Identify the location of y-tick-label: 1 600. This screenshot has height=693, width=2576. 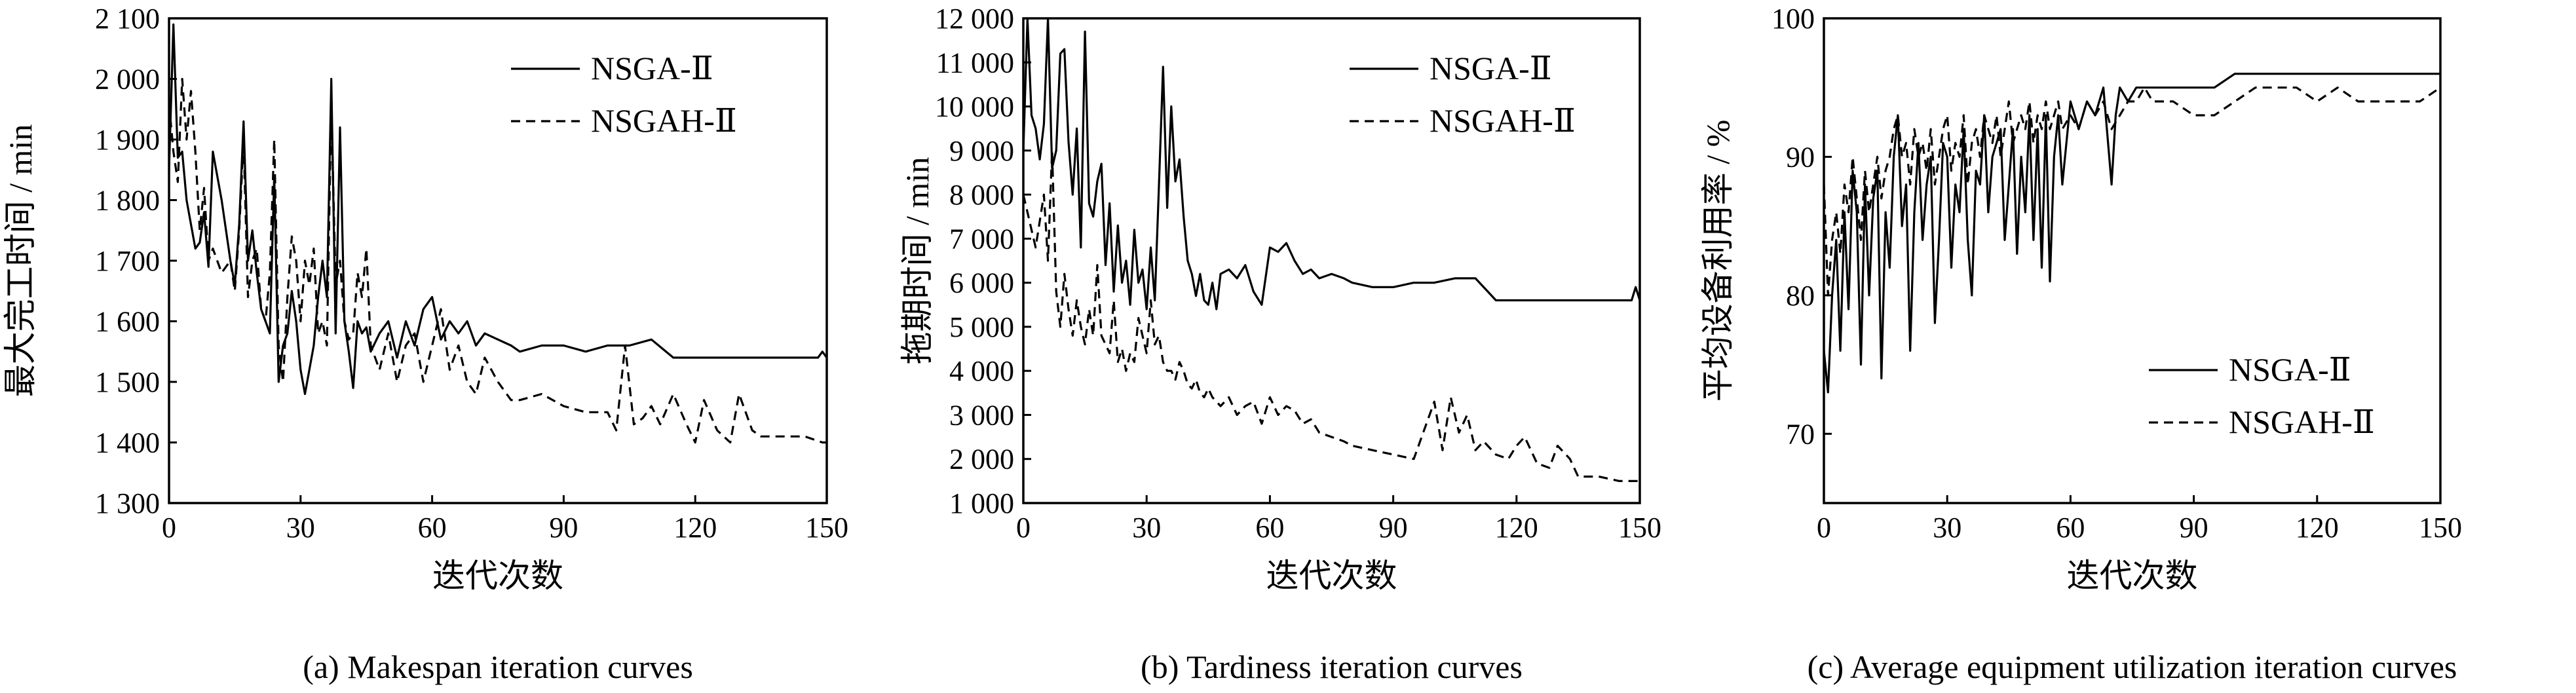
(127, 322).